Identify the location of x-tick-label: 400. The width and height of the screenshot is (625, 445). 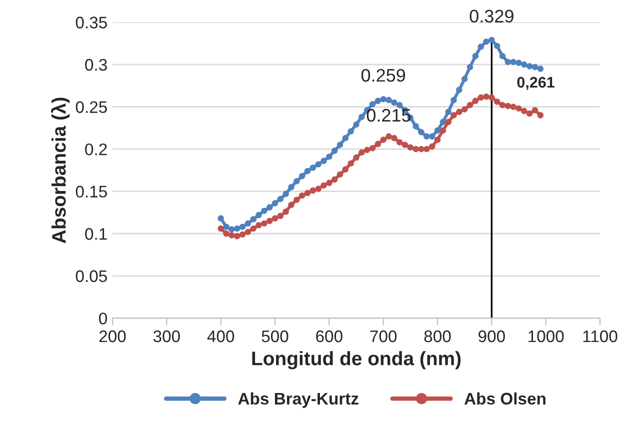
(220, 336).